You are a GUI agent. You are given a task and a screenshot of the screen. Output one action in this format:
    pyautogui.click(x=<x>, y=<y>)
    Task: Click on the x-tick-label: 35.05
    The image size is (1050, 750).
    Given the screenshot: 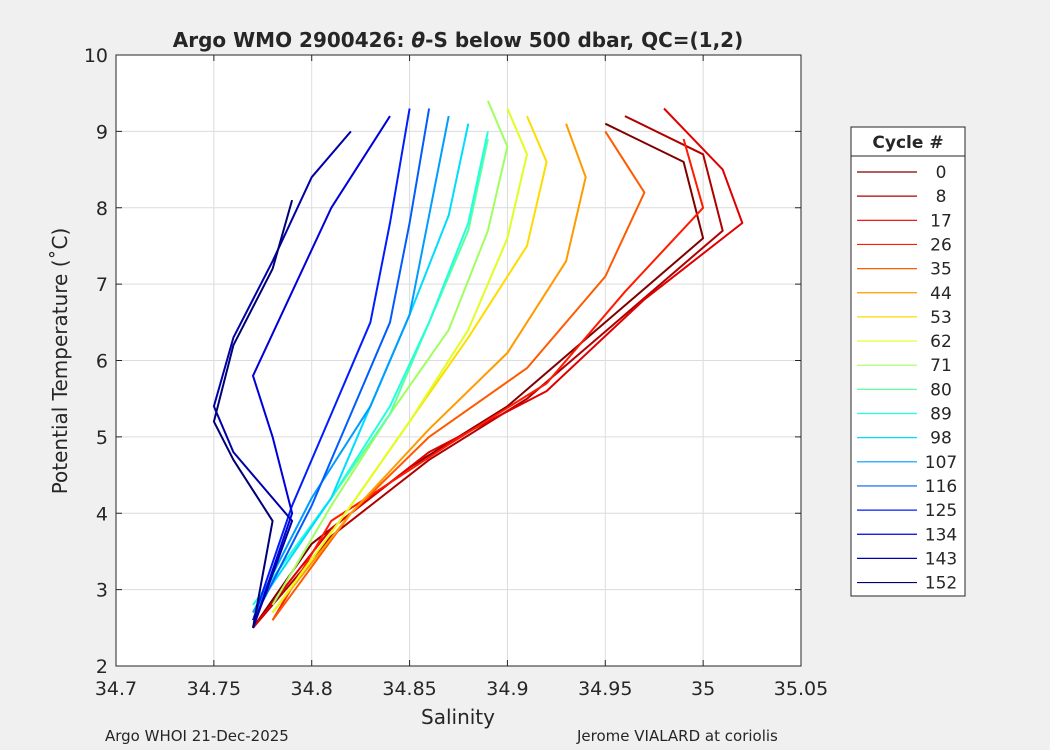 What is the action you would take?
    pyautogui.click(x=801, y=689)
    